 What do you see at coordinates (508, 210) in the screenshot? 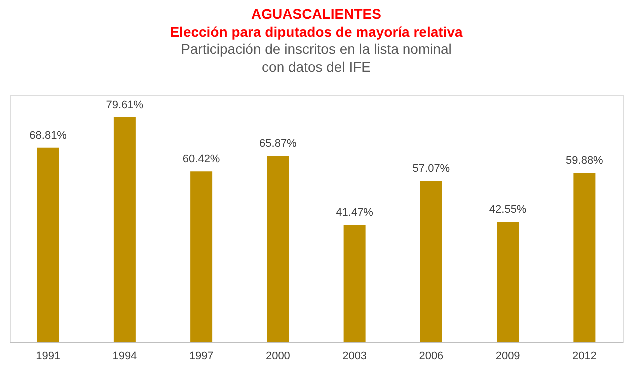
I see `data-label: 42.55%` at bounding box center [508, 210].